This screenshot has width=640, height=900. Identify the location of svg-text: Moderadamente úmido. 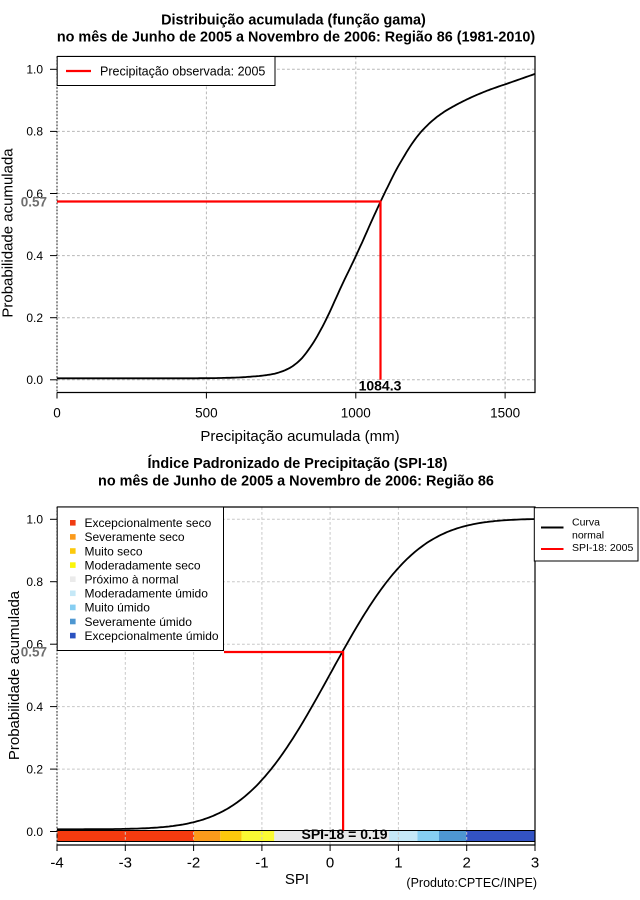
(147, 594).